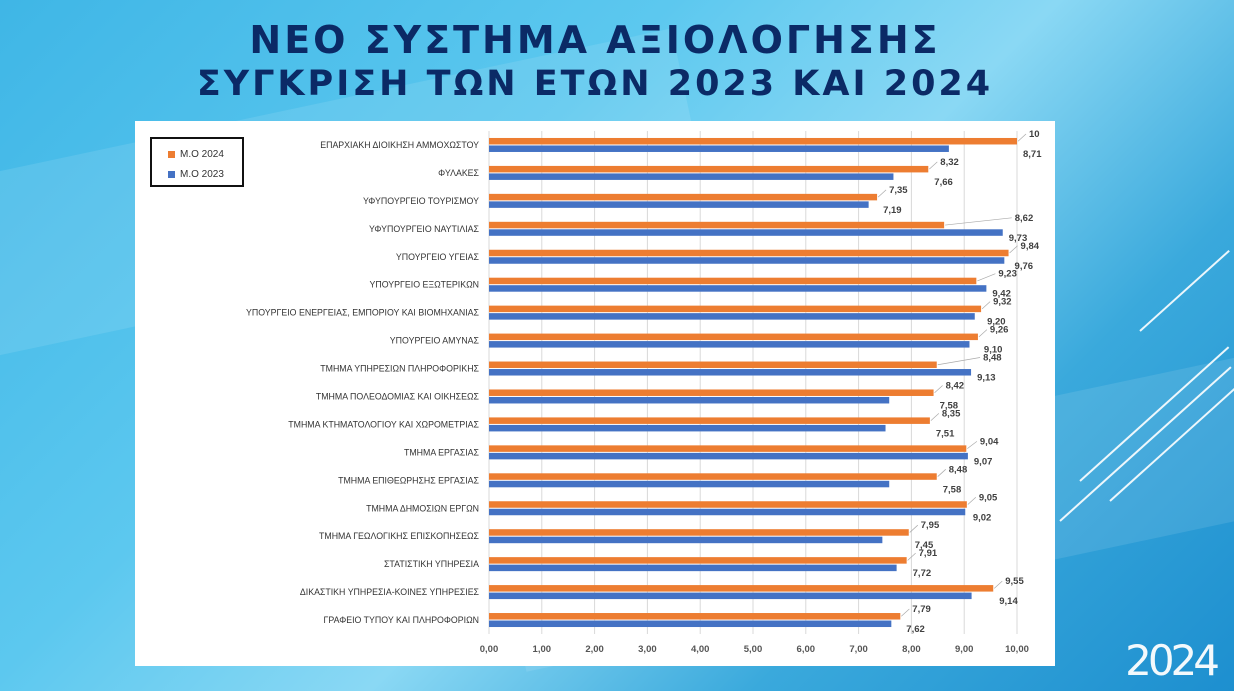  What do you see at coordinates (928, 553) in the screenshot?
I see `data-label-2024: 7,91` at bounding box center [928, 553].